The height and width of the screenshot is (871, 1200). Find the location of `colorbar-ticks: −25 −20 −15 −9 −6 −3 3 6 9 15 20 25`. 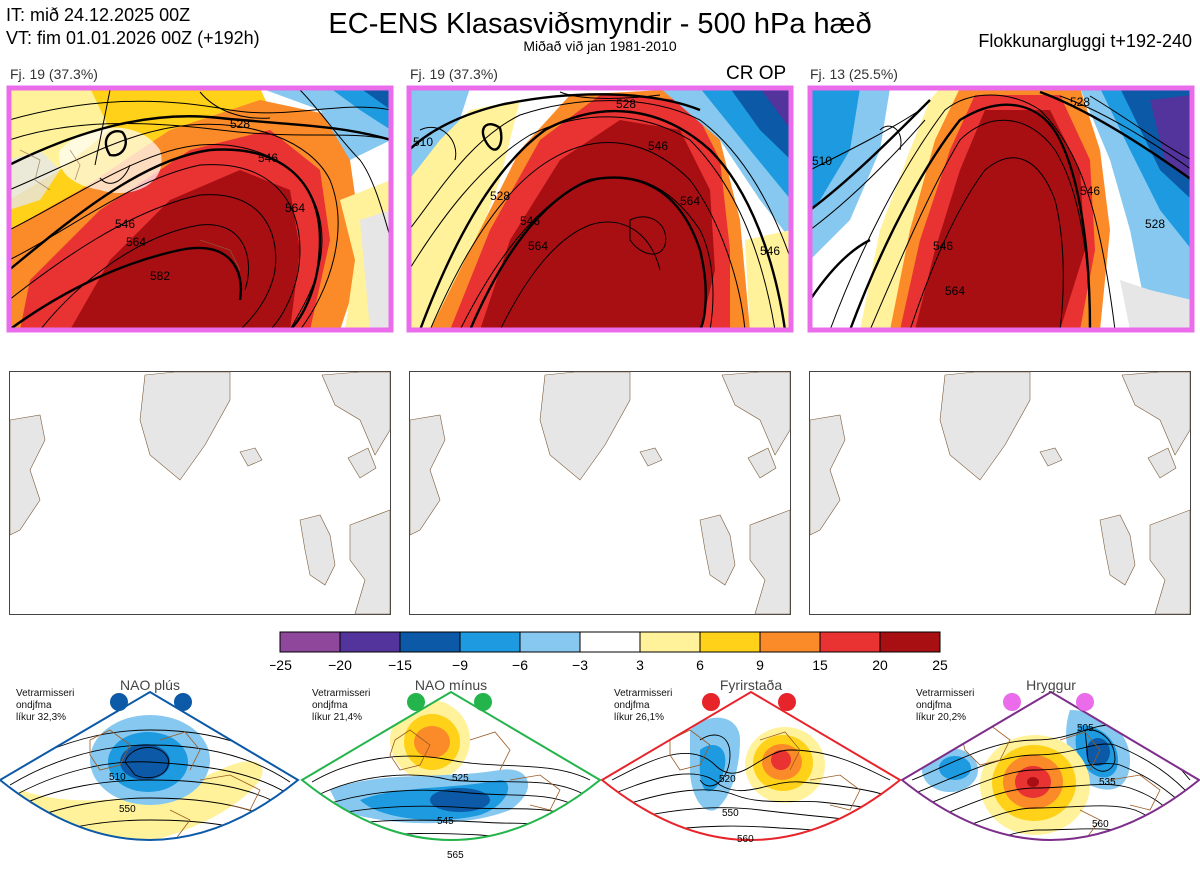

colorbar-ticks: −25 −20 −15 −9 −6 −3 3 6 9 15 20 25 is located at coordinates (609, 665).